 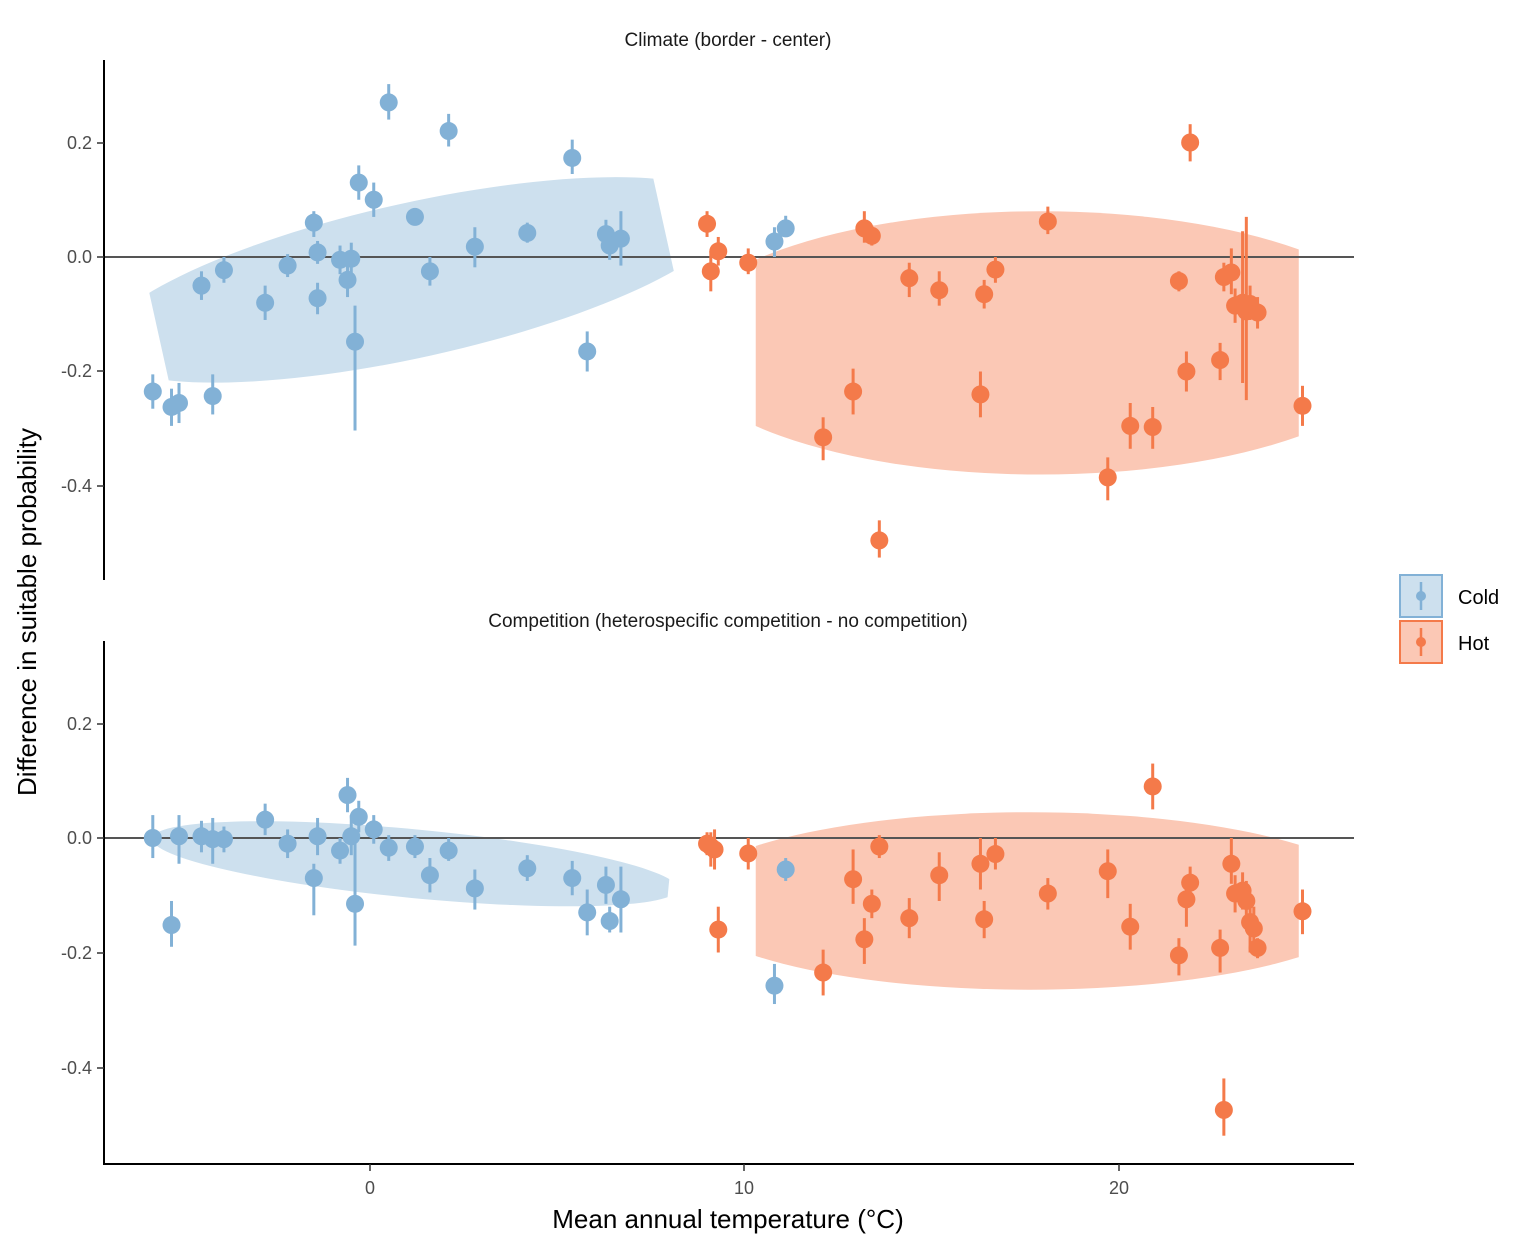 I want to click on x-axis-title: Mean annual temperature (°C), so click(x=727, y=1219).